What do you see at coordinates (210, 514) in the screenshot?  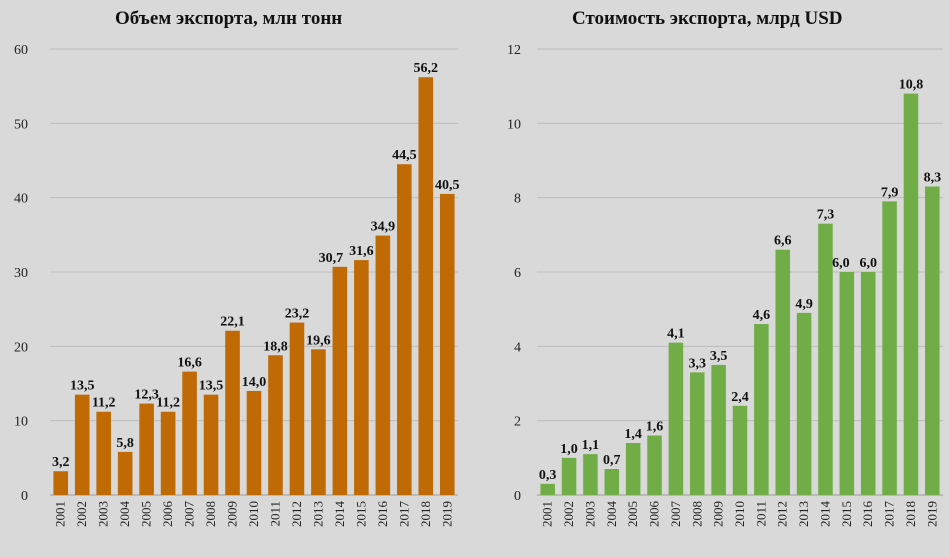 I see `export-volume-x-tick-label: 2008` at bounding box center [210, 514].